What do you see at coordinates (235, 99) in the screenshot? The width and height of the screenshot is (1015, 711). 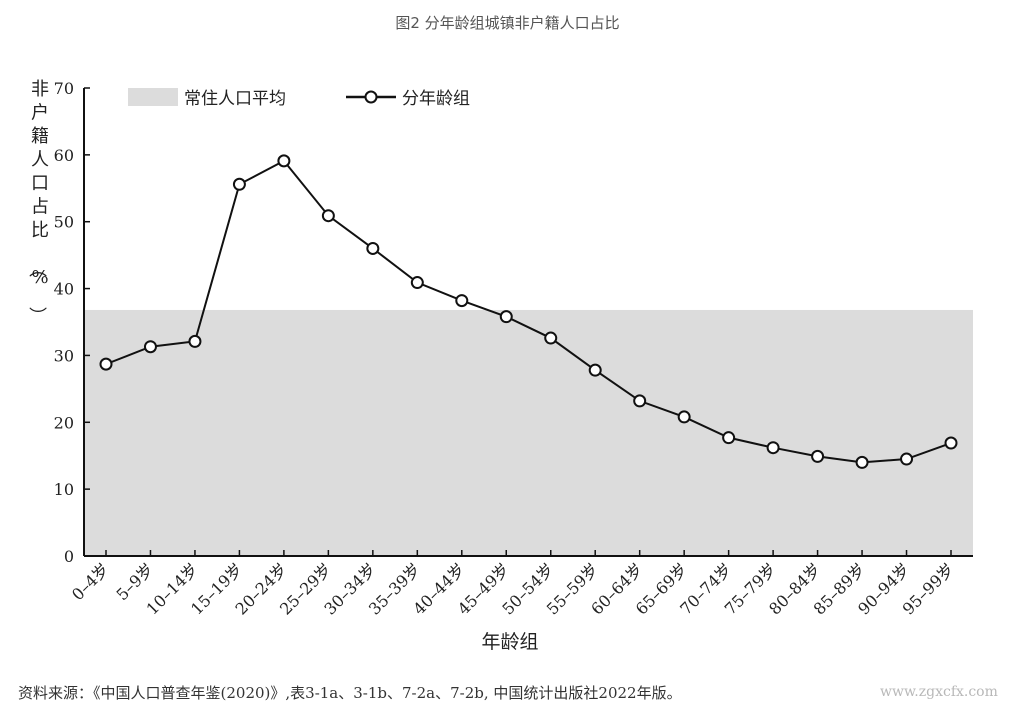 I see `legend-average-label: 常住人口平均` at bounding box center [235, 99].